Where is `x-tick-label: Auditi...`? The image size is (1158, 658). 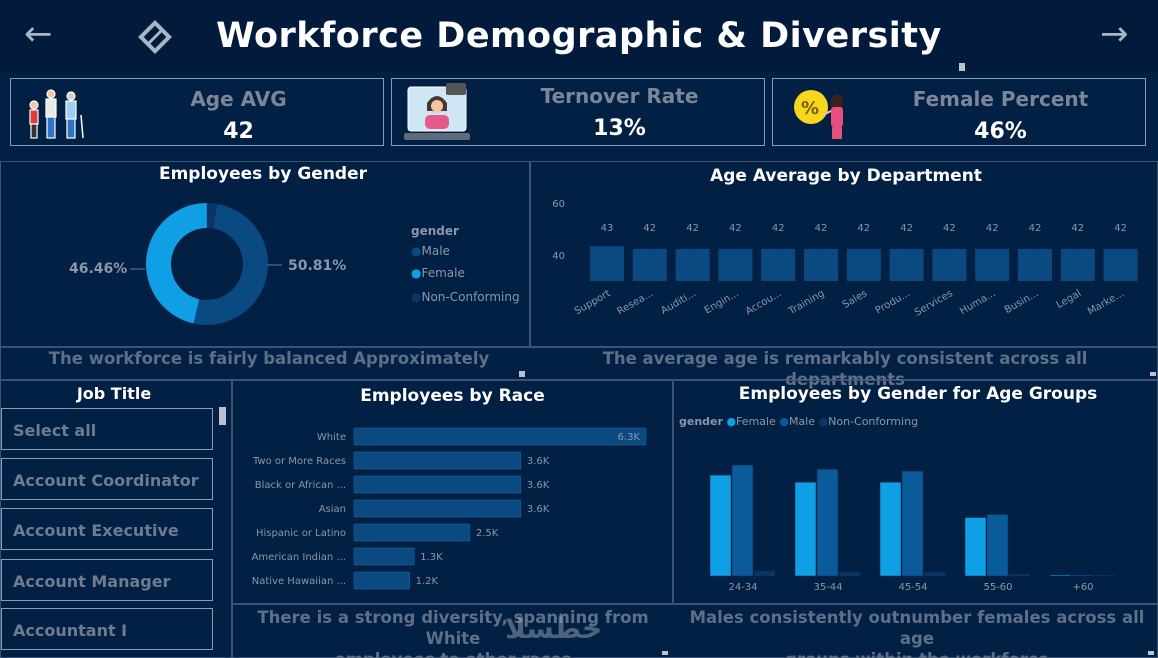 x-tick-label: Auditi... is located at coordinates (678, 302).